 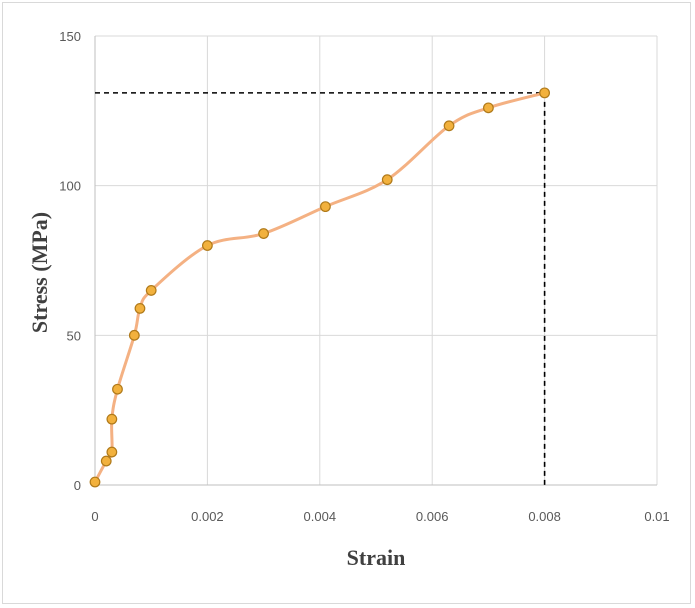 I want to click on x-tick-label: 0, so click(x=94, y=516).